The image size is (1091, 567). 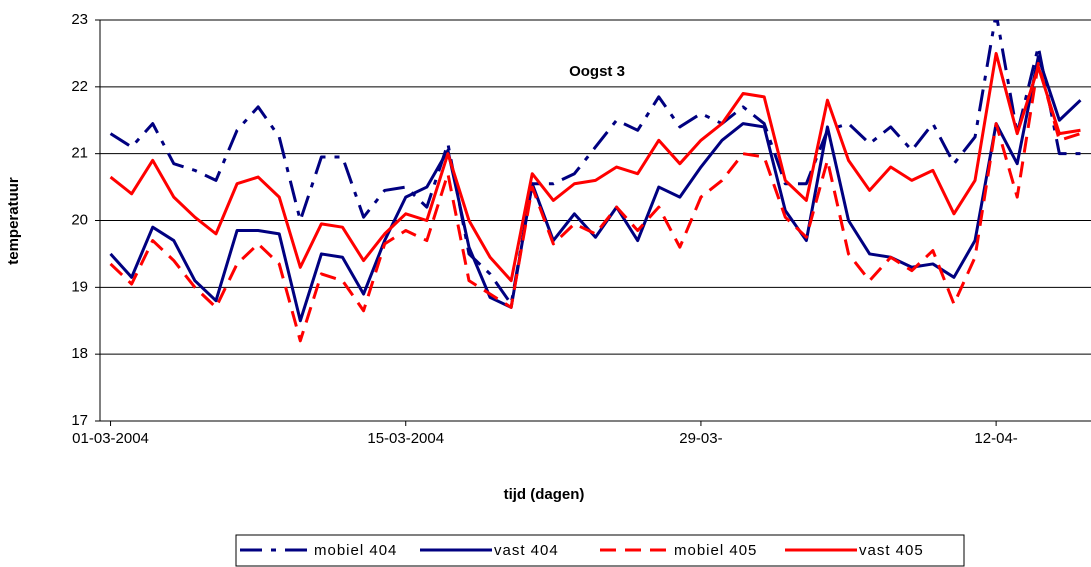 What do you see at coordinates (79, 86) in the screenshot?
I see `y-tick-label: 22` at bounding box center [79, 86].